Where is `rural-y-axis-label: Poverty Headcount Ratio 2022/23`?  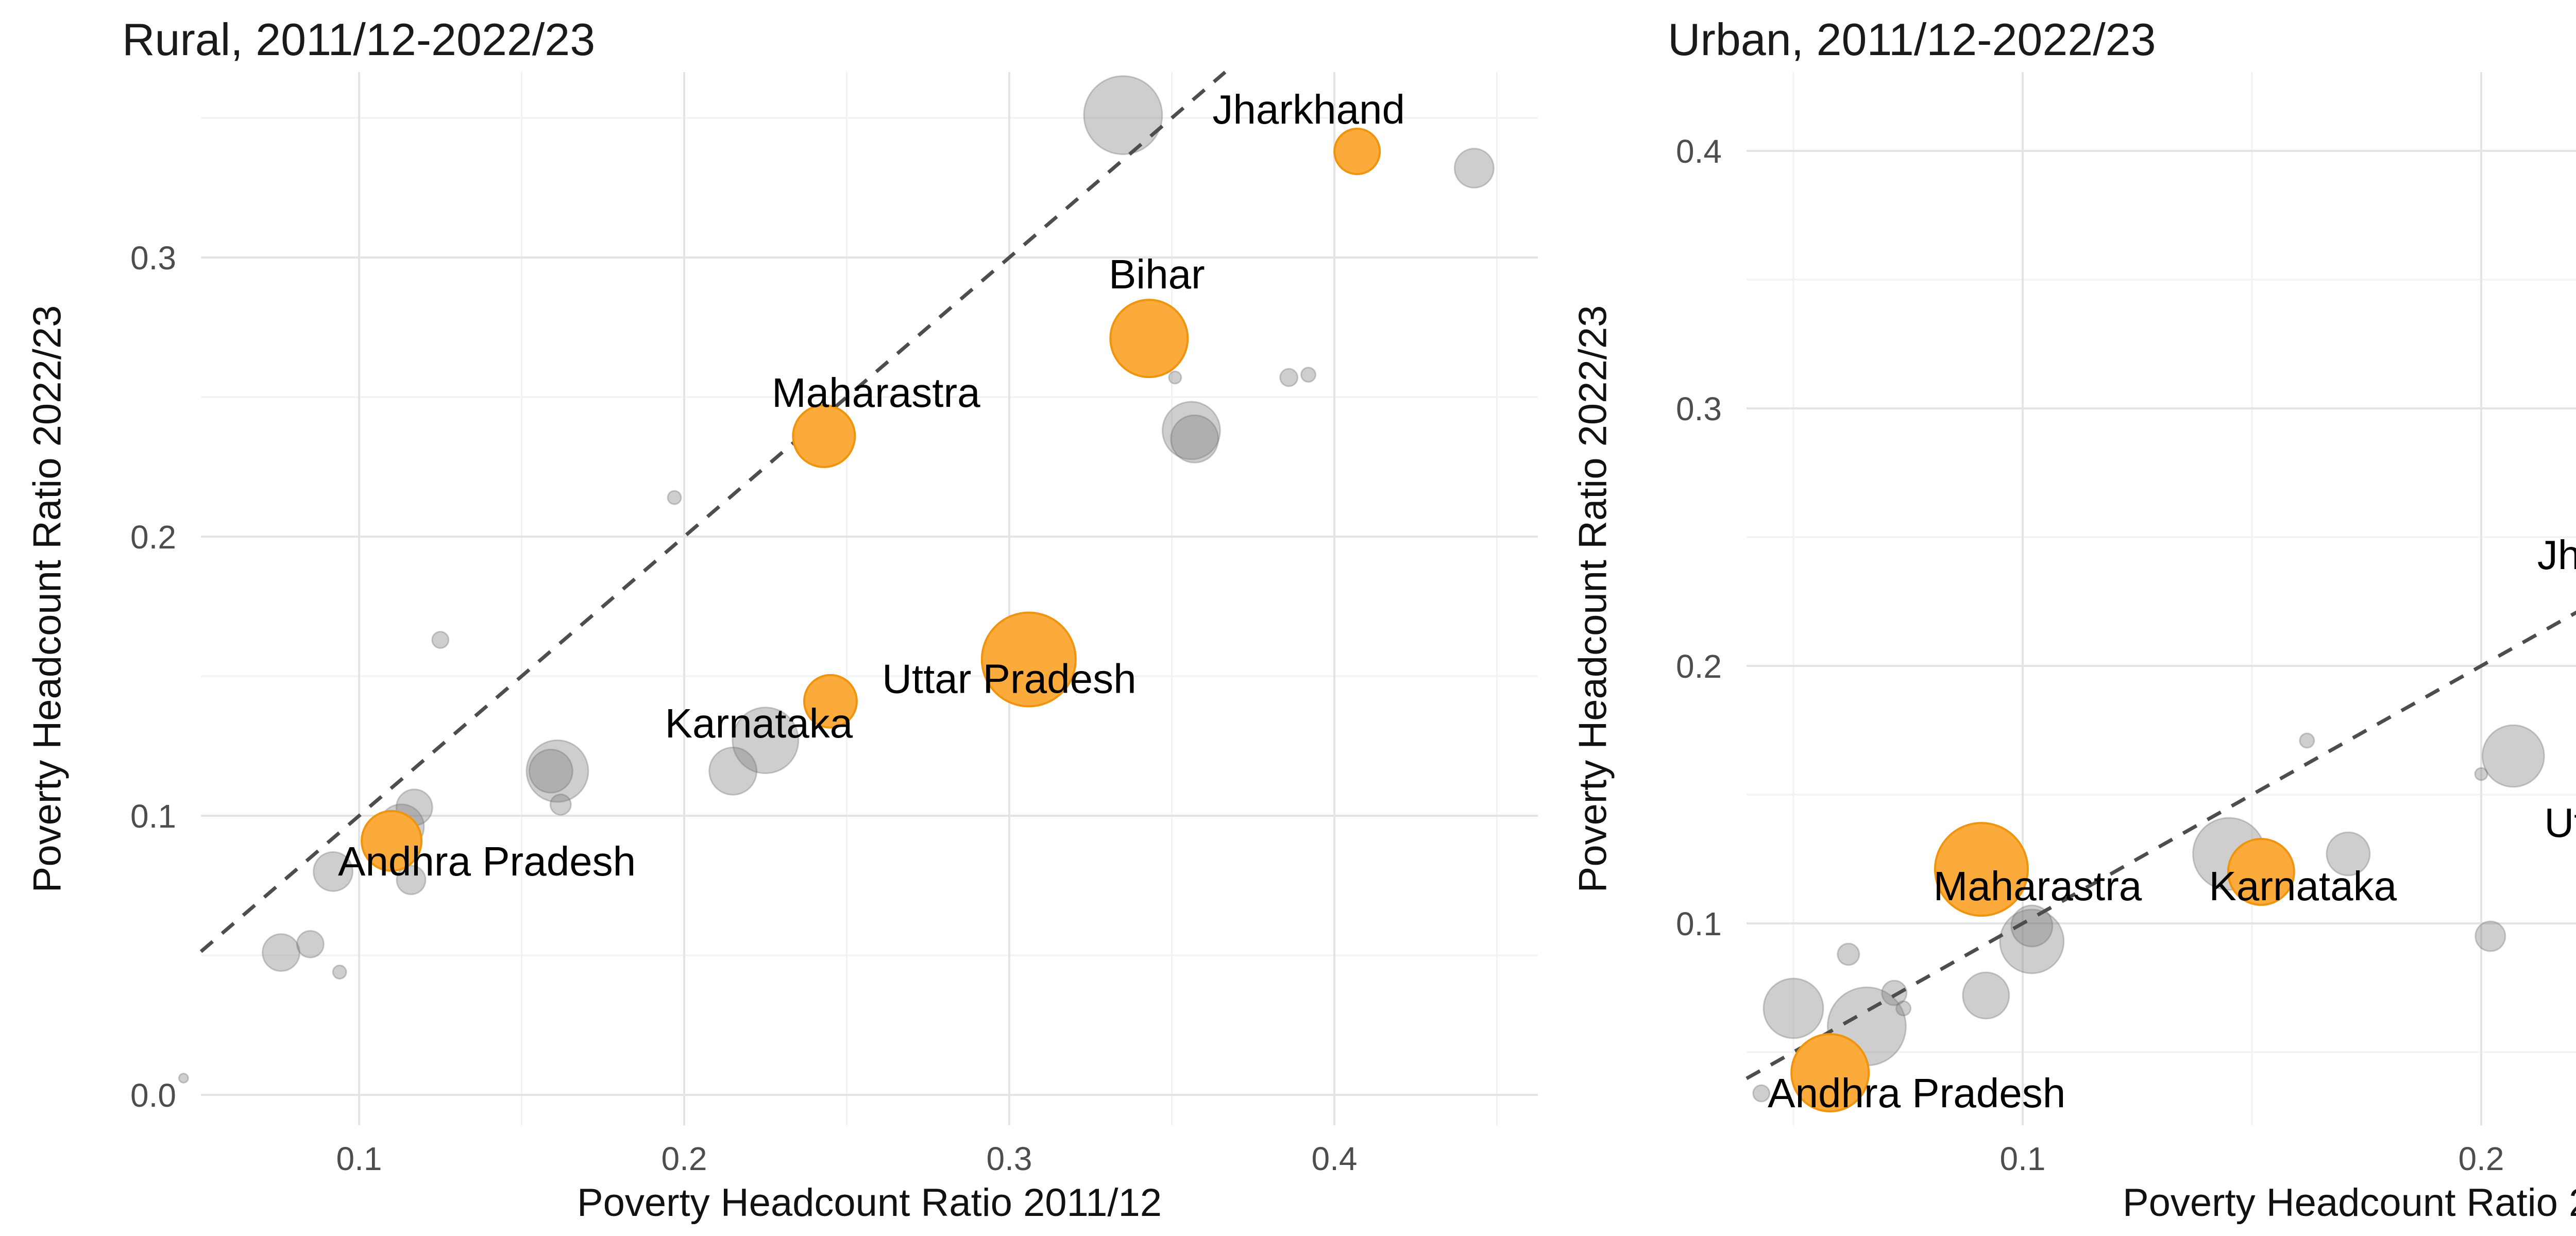
rural-y-axis-label: Poverty Headcount Ratio 2022/23 is located at coordinates (47, 599).